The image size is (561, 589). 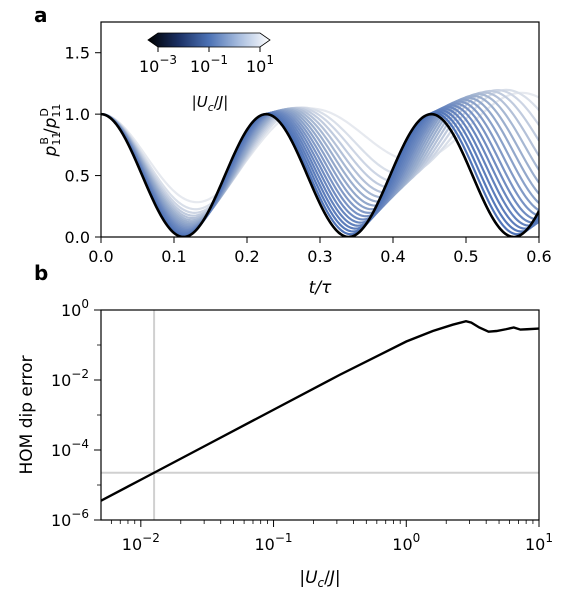 I want to click on y-axis-label-a: p11B/p11D, so click(x=50, y=131).